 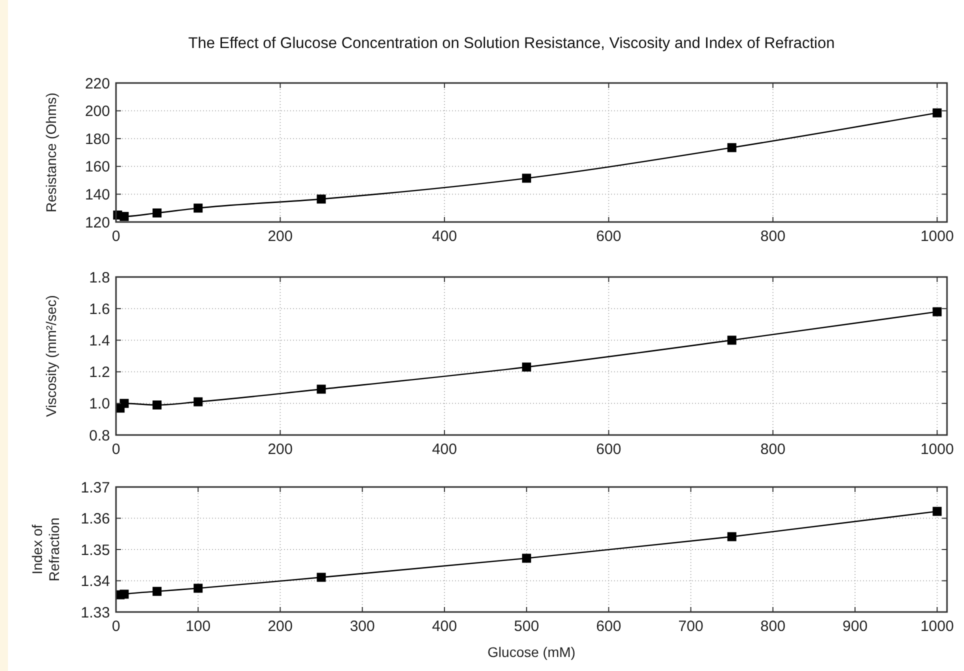 I want to click on x-tick-label: 500, so click(x=527, y=626).